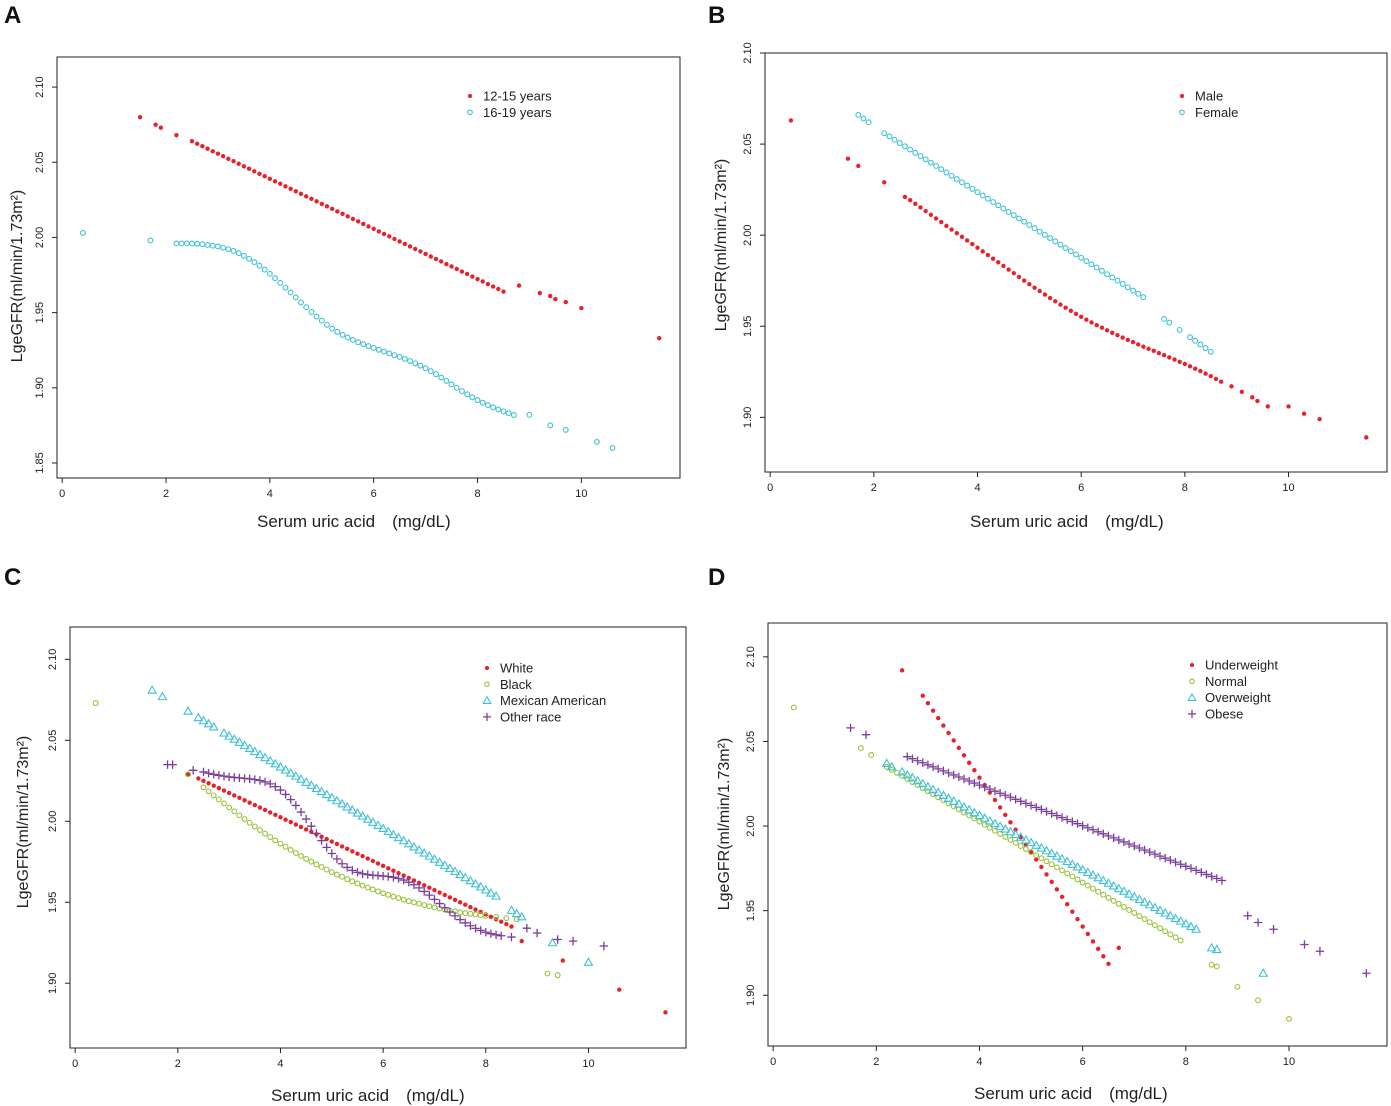 The image size is (1391, 1106). I want to click on chart-b-x-tick-label: 0, so click(770, 488).